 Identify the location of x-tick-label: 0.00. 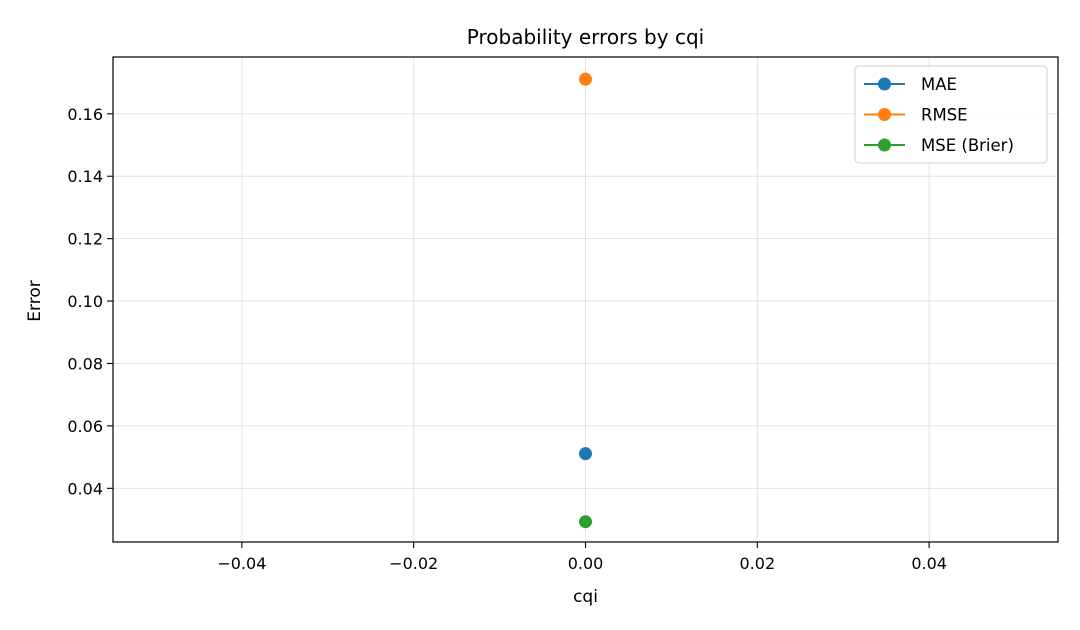
(586, 563).